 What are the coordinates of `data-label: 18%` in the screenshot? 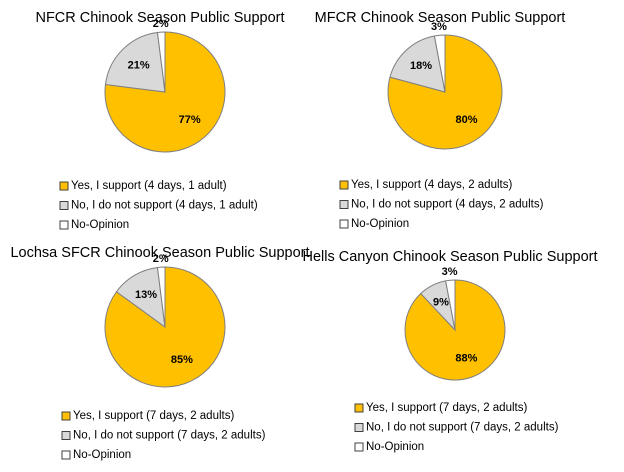 It's located at (421, 66).